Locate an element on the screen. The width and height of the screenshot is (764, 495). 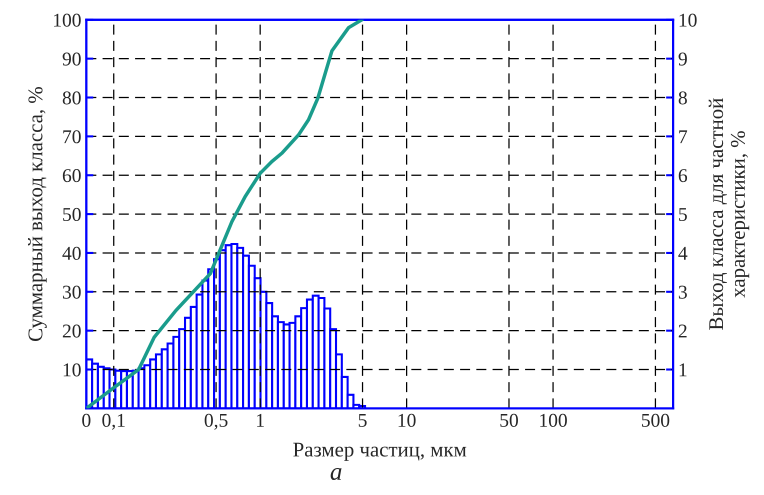
y2-tick-label: 5 is located at coordinates (683, 215).